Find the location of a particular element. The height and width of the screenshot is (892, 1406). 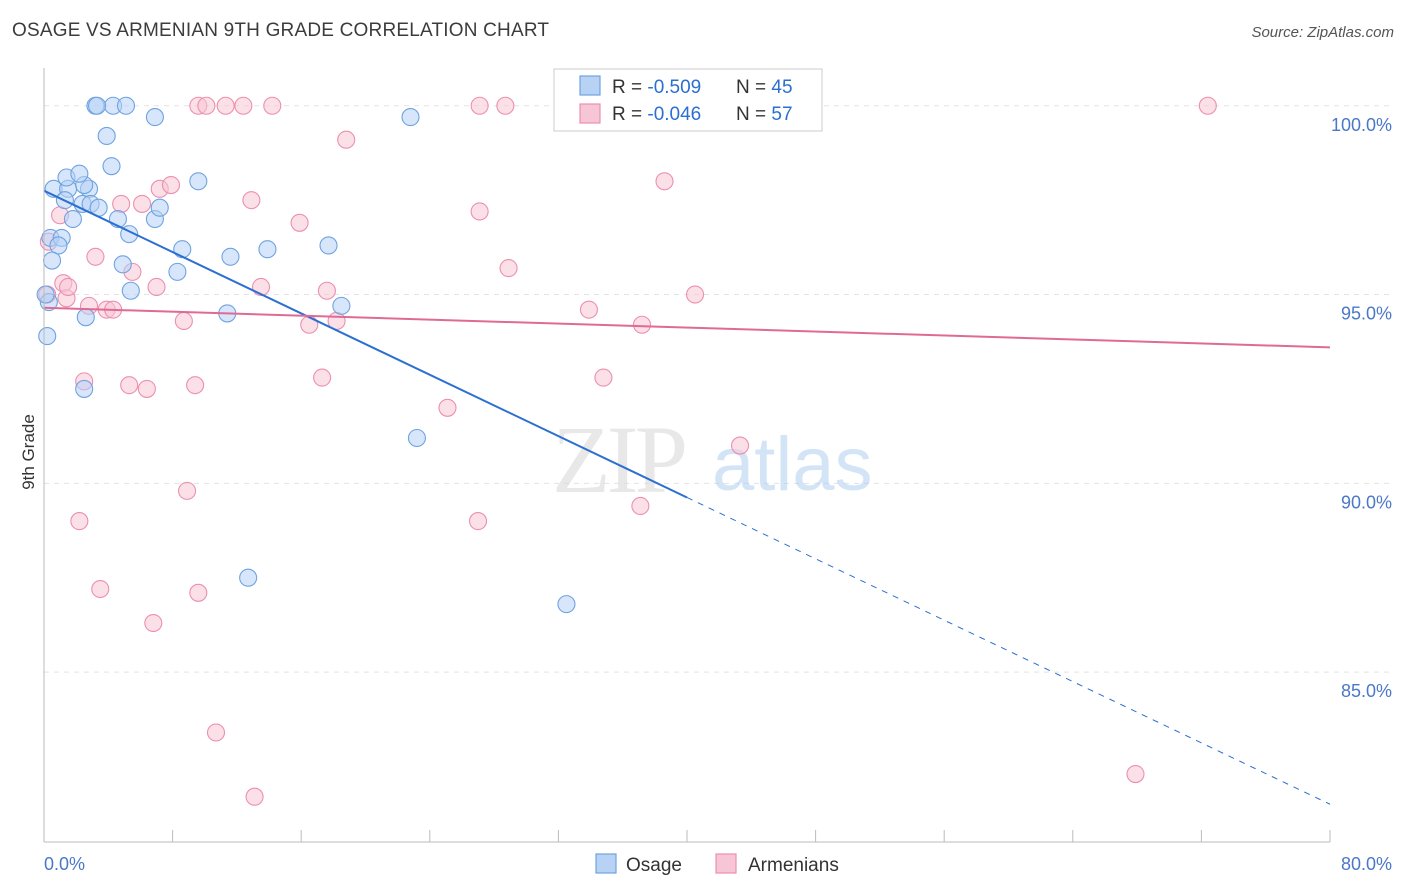

svg-text: N = 45 is located at coordinates (764, 87).